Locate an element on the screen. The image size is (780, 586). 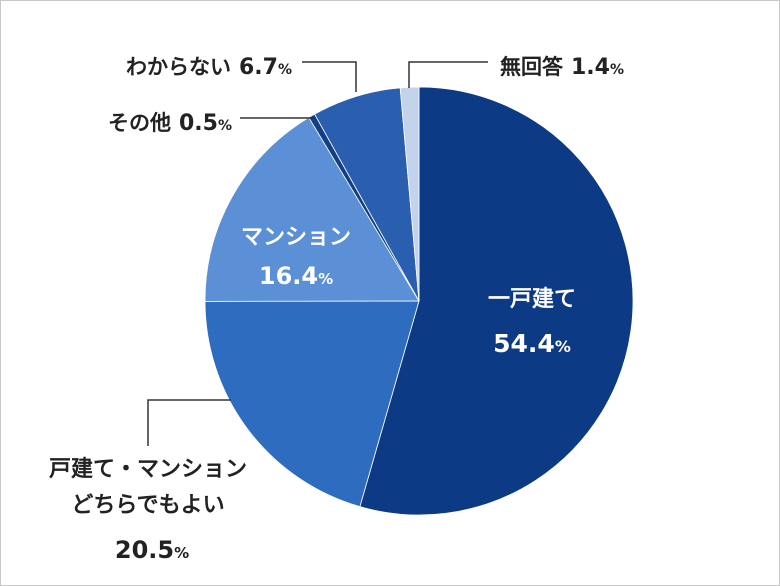
label-ikkodate: 一戸建て is located at coordinates (532, 299).